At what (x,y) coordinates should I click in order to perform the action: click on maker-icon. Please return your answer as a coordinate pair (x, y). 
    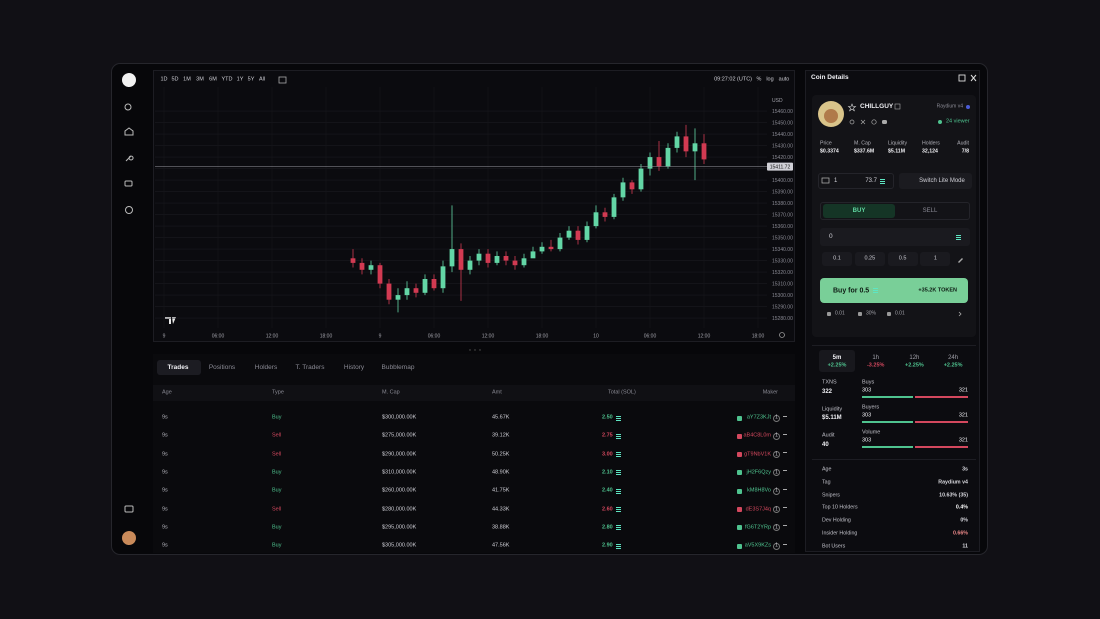
    Looking at the image, I should click on (739, 473).